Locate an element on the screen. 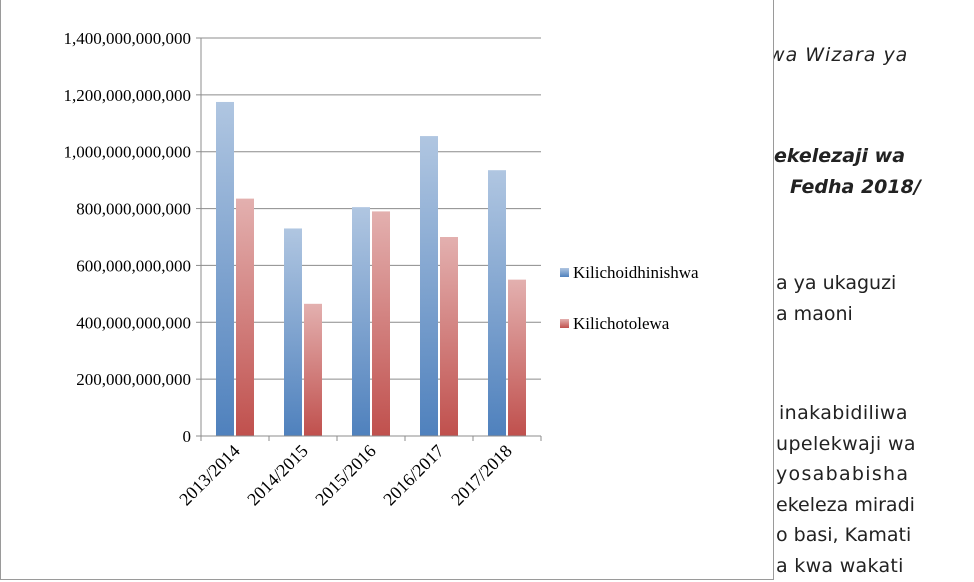 This screenshot has height=582, width=974. y-tick-label: 1,400,000,000,000 is located at coordinates (128, 38).